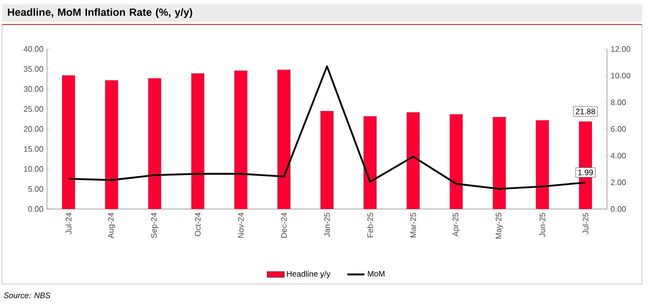 Image resolution: width=663 pixels, height=306 pixels. Describe the element at coordinates (620, 49) in the screenshot. I see `y2-tick-label: 12.00` at that location.